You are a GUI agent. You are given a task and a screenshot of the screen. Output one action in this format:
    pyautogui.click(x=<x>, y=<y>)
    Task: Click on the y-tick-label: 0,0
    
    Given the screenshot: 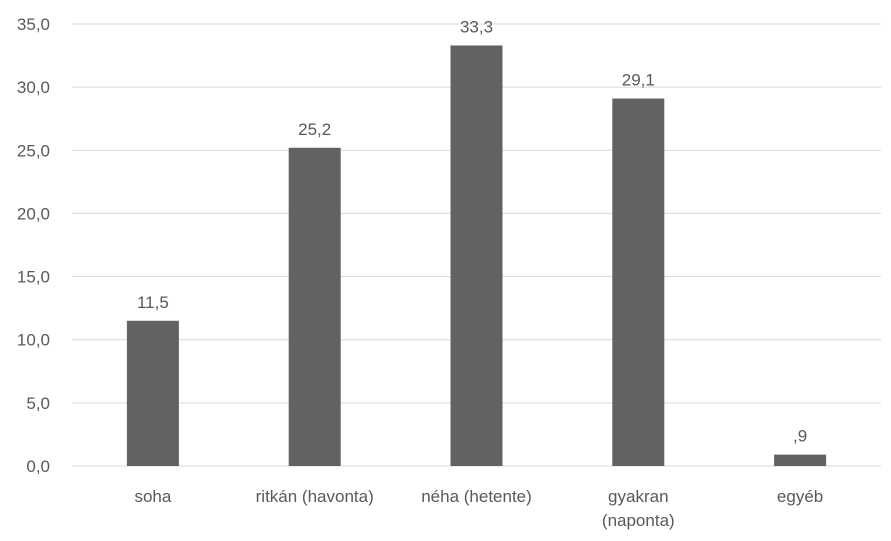 What is the action you would take?
    pyautogui.click(x=38, y=466)
    